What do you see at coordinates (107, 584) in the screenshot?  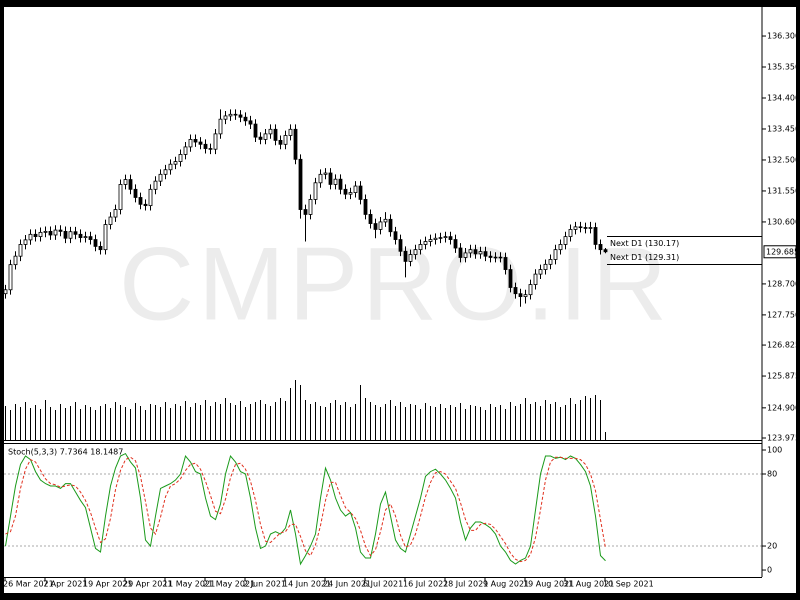 I see `x-tick-label: 19 Apr 2021` at bounding box center [107, 584].